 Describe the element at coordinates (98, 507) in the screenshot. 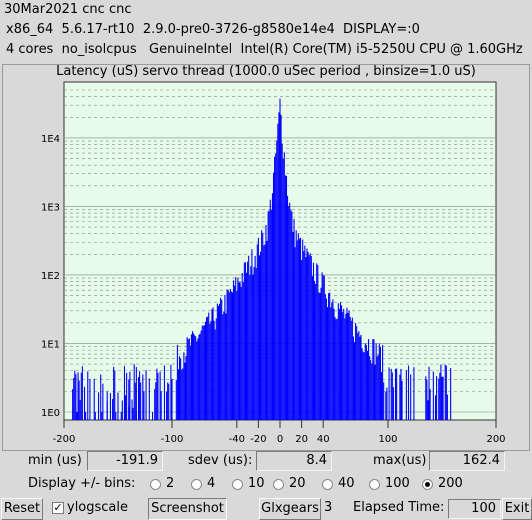

I see `ylogscale-label: ylogscale` at that location.